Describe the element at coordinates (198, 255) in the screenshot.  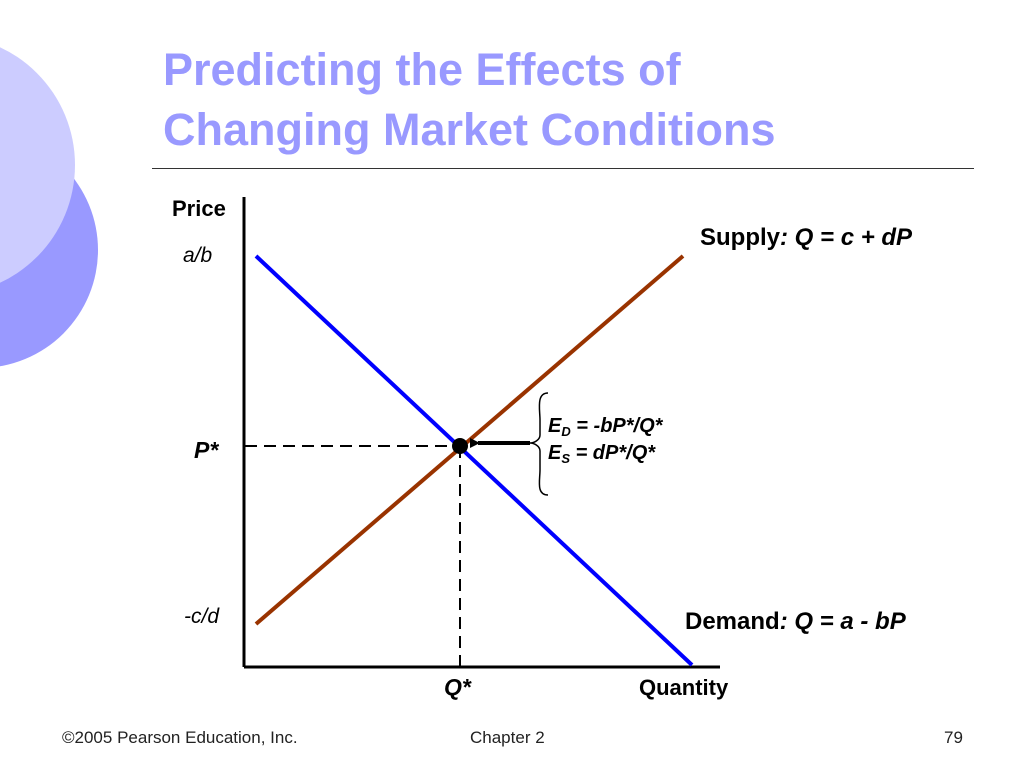
I see `y-tick-a-over-b: a/b` at that location.